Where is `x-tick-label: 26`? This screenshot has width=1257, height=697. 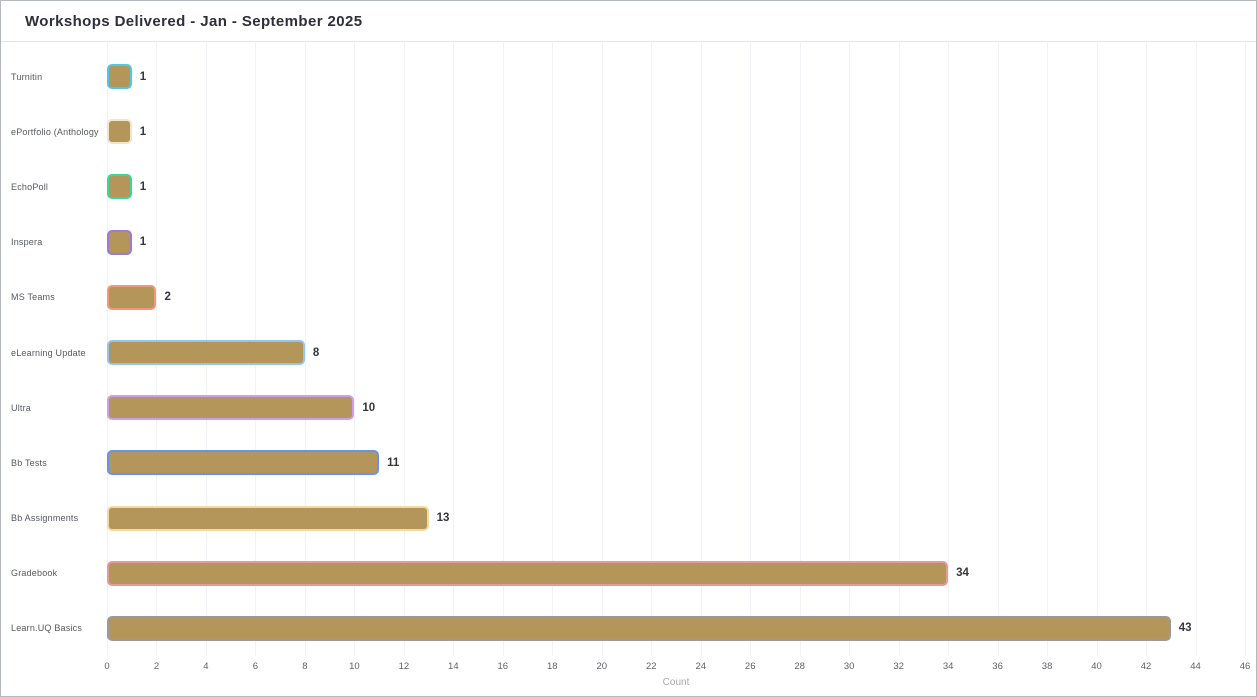
x-tick-label: 26 is located at coordinates (750, 666).